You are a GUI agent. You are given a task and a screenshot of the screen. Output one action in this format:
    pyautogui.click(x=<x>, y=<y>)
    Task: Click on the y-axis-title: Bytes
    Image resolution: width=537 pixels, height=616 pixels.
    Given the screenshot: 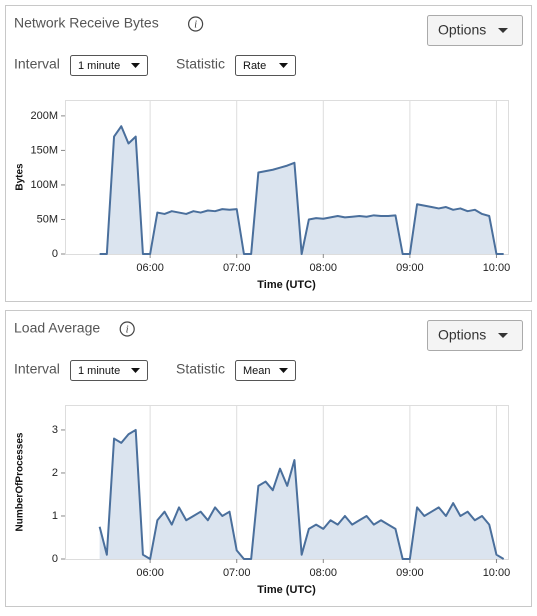 What is the action you would take?
    pyautogui.click(x=20, y=177)
    